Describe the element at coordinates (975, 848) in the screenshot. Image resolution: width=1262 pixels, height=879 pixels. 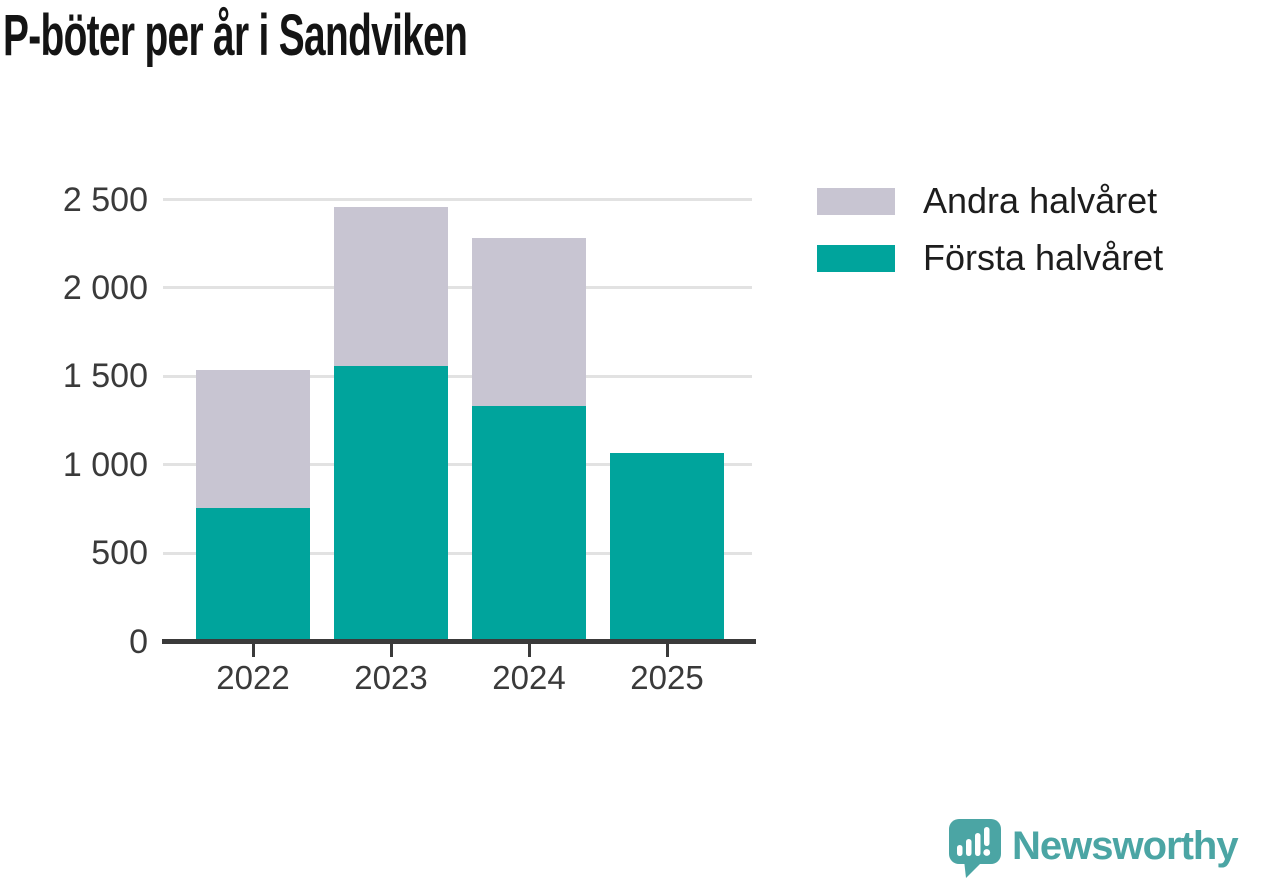
I see `bar-chart-speech-bubble-icon` at that location.